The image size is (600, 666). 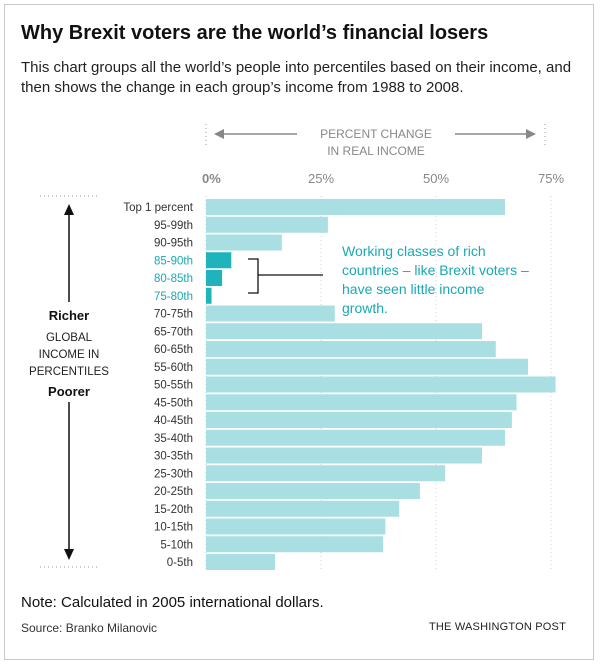 What do you see at coordinates (367, 366) in the screenshot?
I see `bar-55-60th` at bounding box center [367, 366].